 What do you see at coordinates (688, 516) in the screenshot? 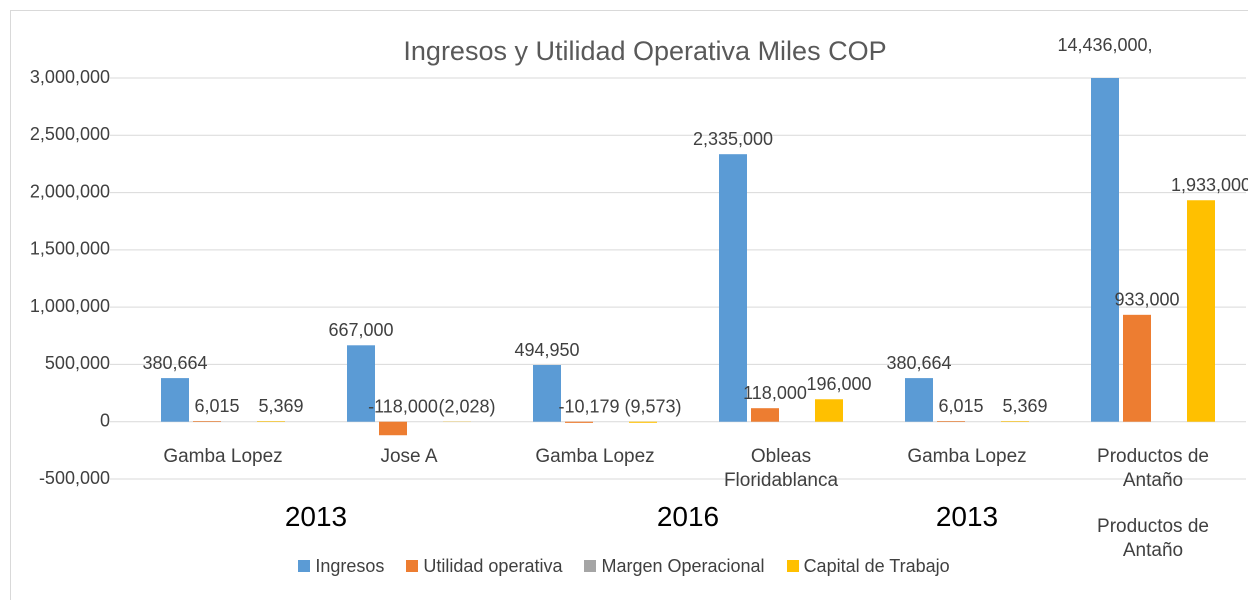
I see `group-label: 2016` at bounding box center [688, 516].